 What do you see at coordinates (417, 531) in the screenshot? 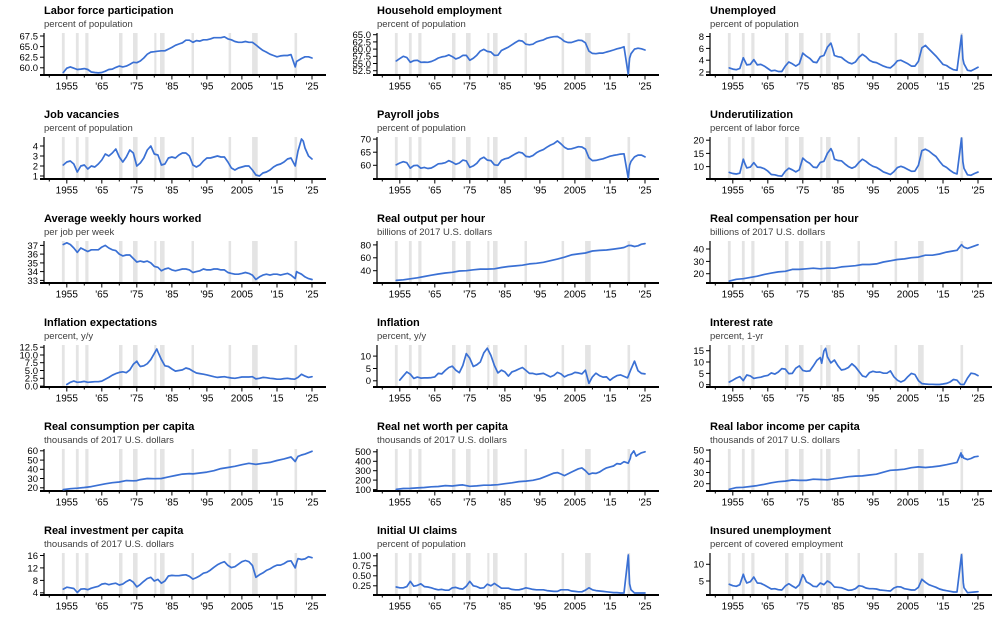
I see `chart-title: Initial UI claims` at bounding box center [417, 531].